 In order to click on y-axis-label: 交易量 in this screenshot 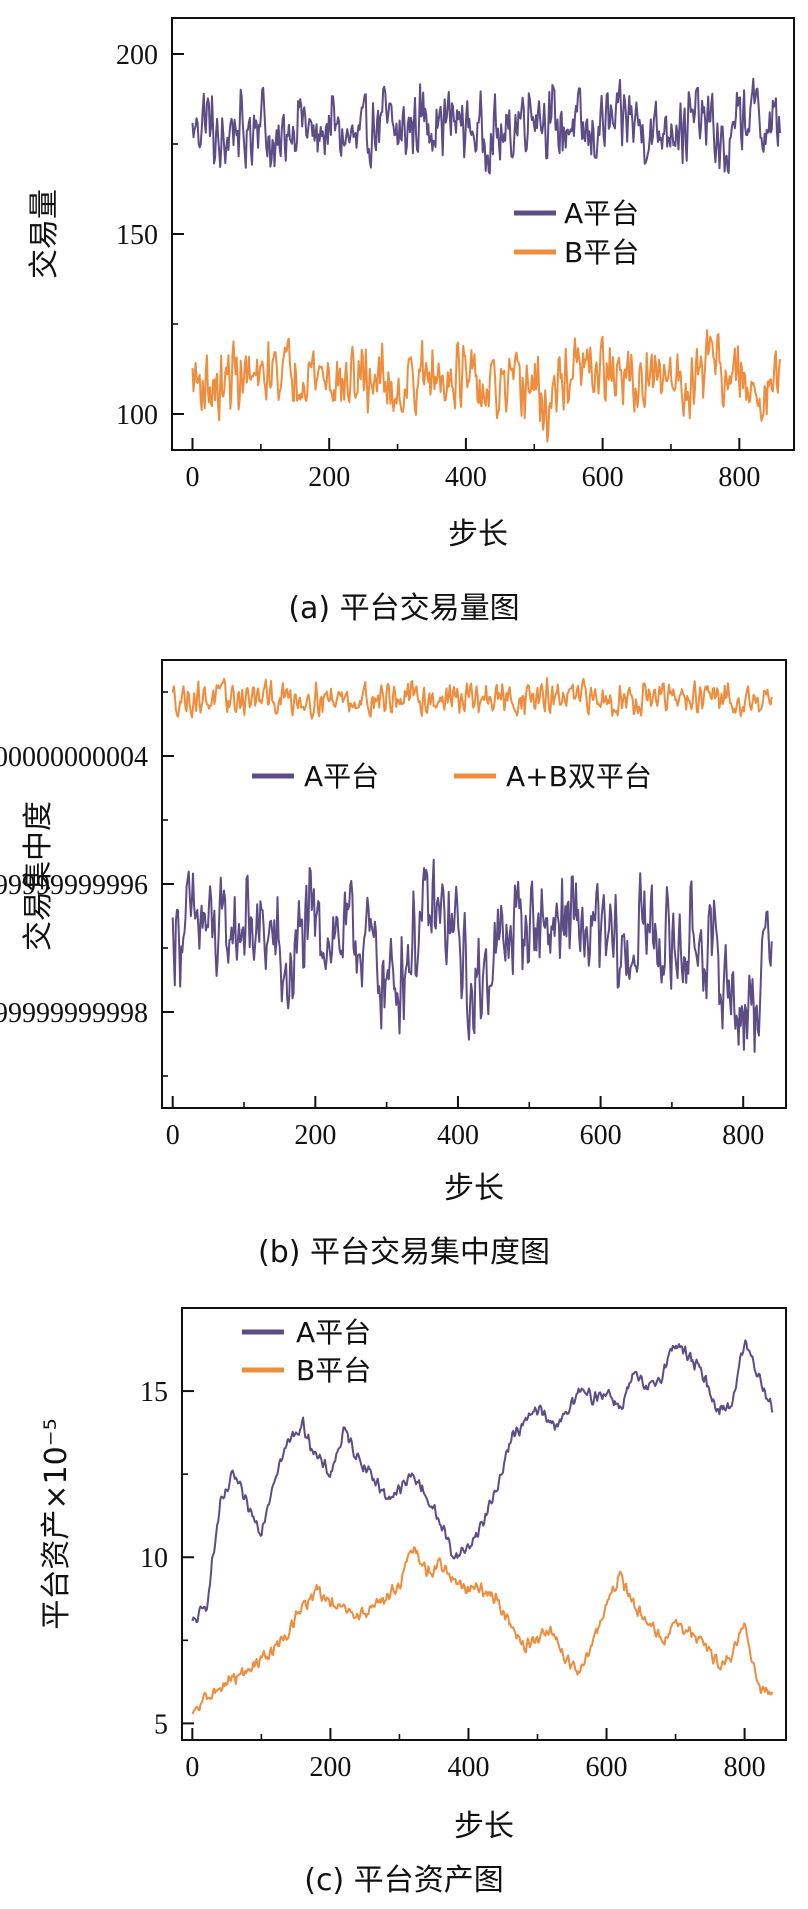, I will do `click(44, 234)`.